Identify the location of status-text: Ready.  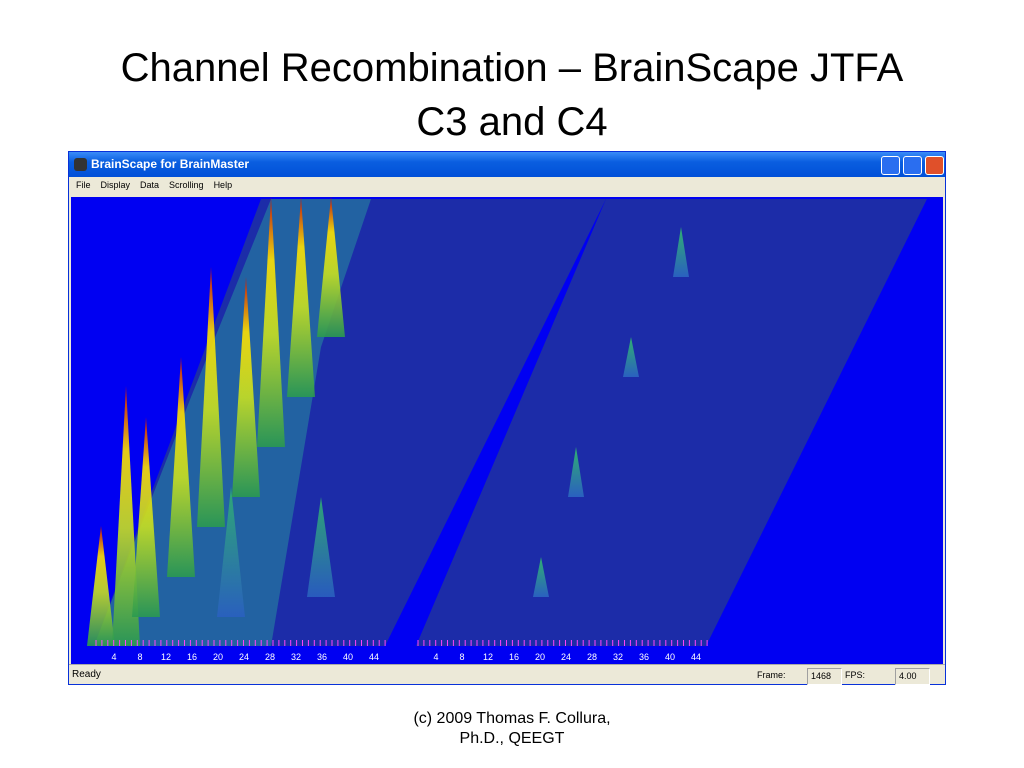
(86, 674).